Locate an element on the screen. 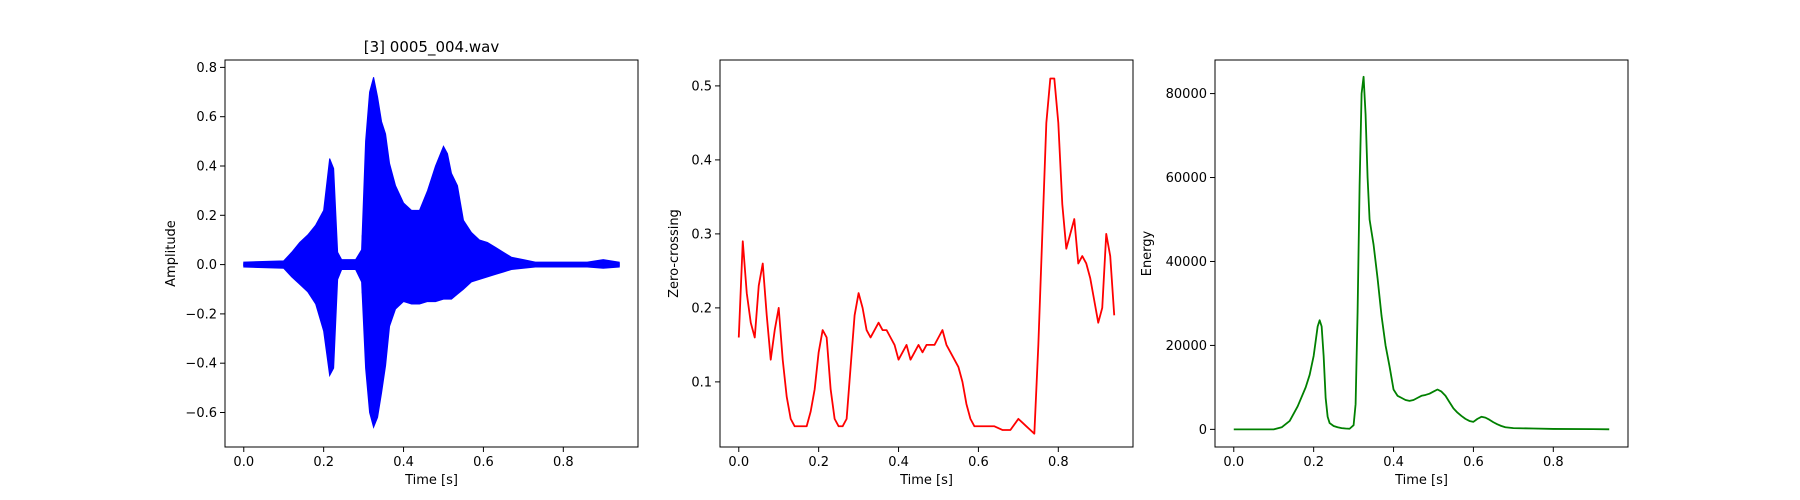  y-tick-label: 40000 is located at coordinates (1186, 262).